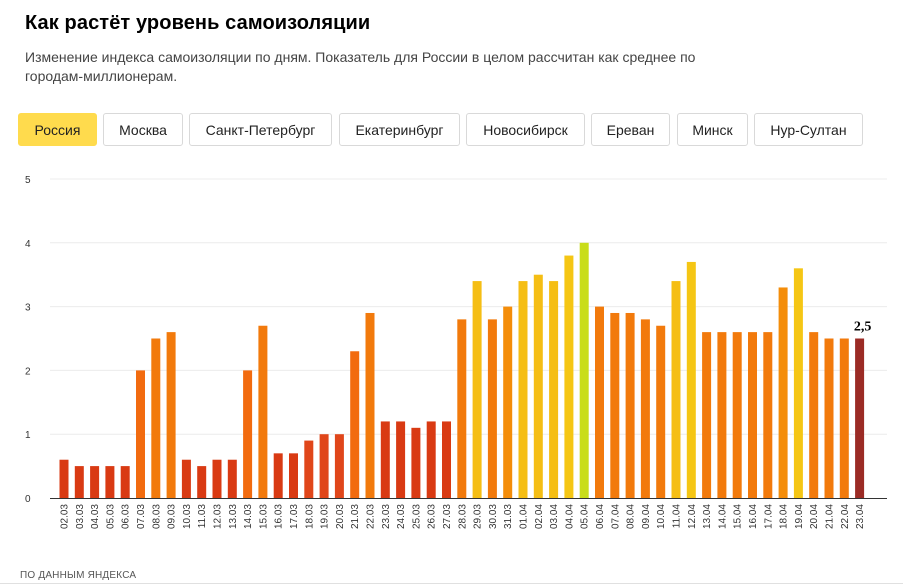  I want to click on chart-title: Как растёт уровень самоизоляции, so click(198, 23).